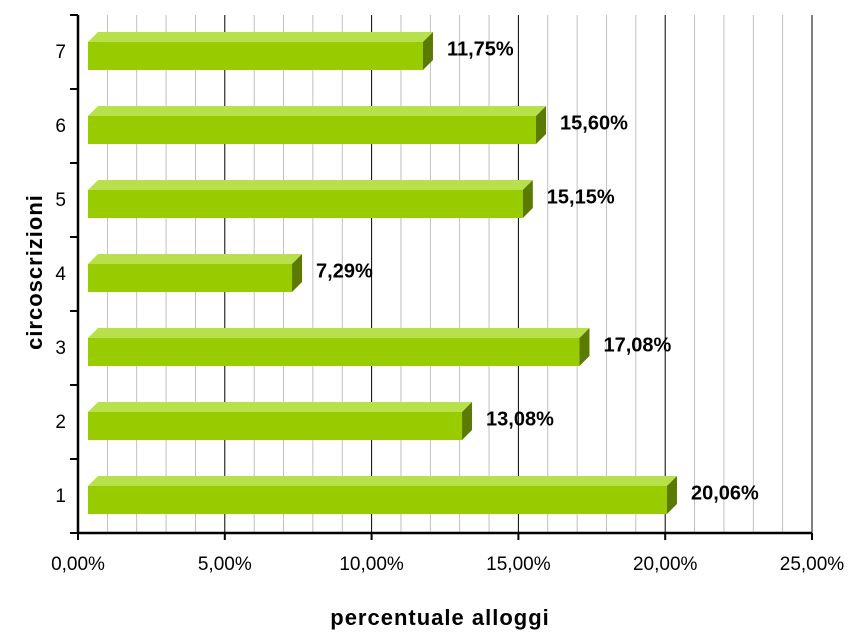 This screenshot has height=635, width=859. Describe the element at coordinates (78, 564) in the screenshot. I see `x-tick-label: 0,00%` at that location.